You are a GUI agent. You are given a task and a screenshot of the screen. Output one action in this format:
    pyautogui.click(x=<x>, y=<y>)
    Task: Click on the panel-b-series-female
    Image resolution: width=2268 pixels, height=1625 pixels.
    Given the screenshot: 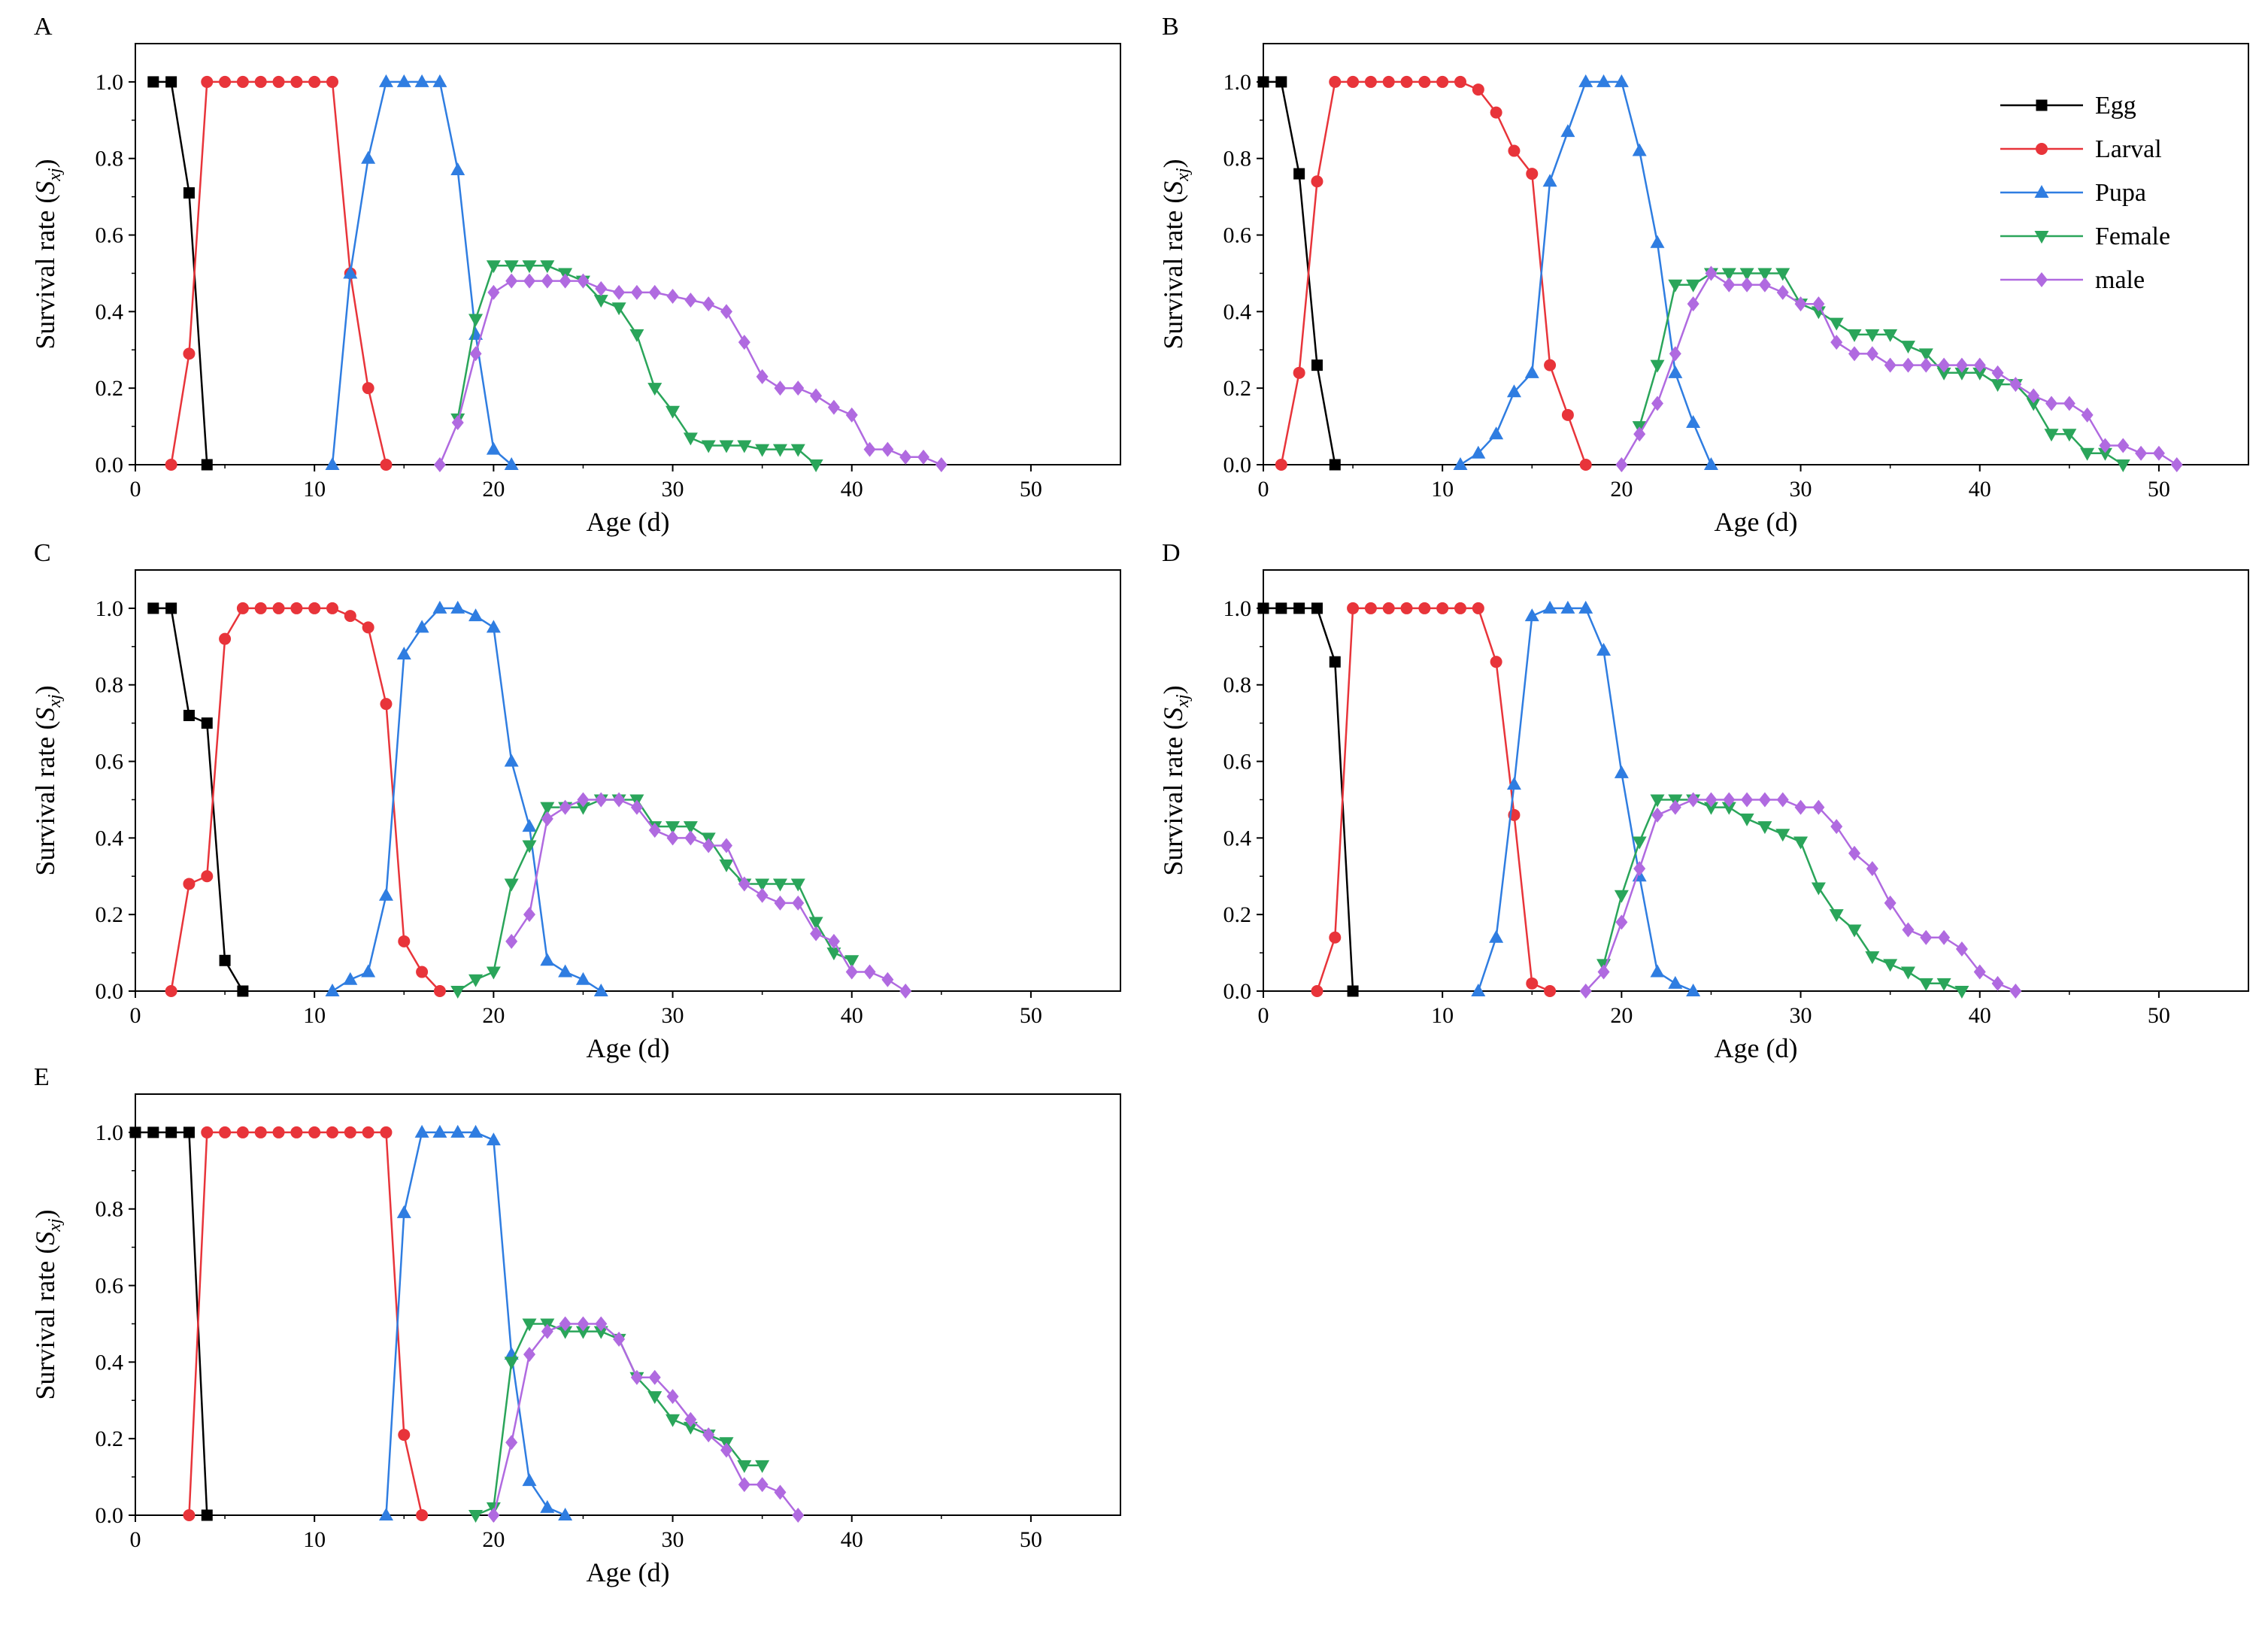 What is the action you would take?
    pyautogui.click(x=1881, y=370)
    